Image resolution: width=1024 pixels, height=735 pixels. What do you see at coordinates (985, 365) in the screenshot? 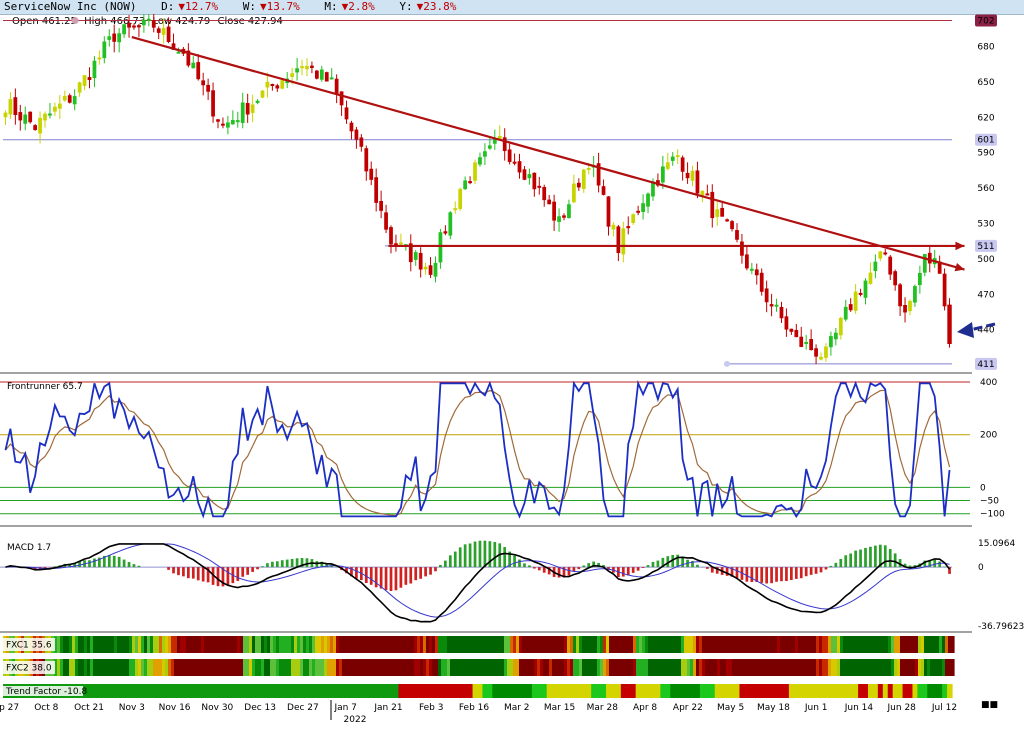
I see `price-level-label: 411` at bounding box center [985, 365].